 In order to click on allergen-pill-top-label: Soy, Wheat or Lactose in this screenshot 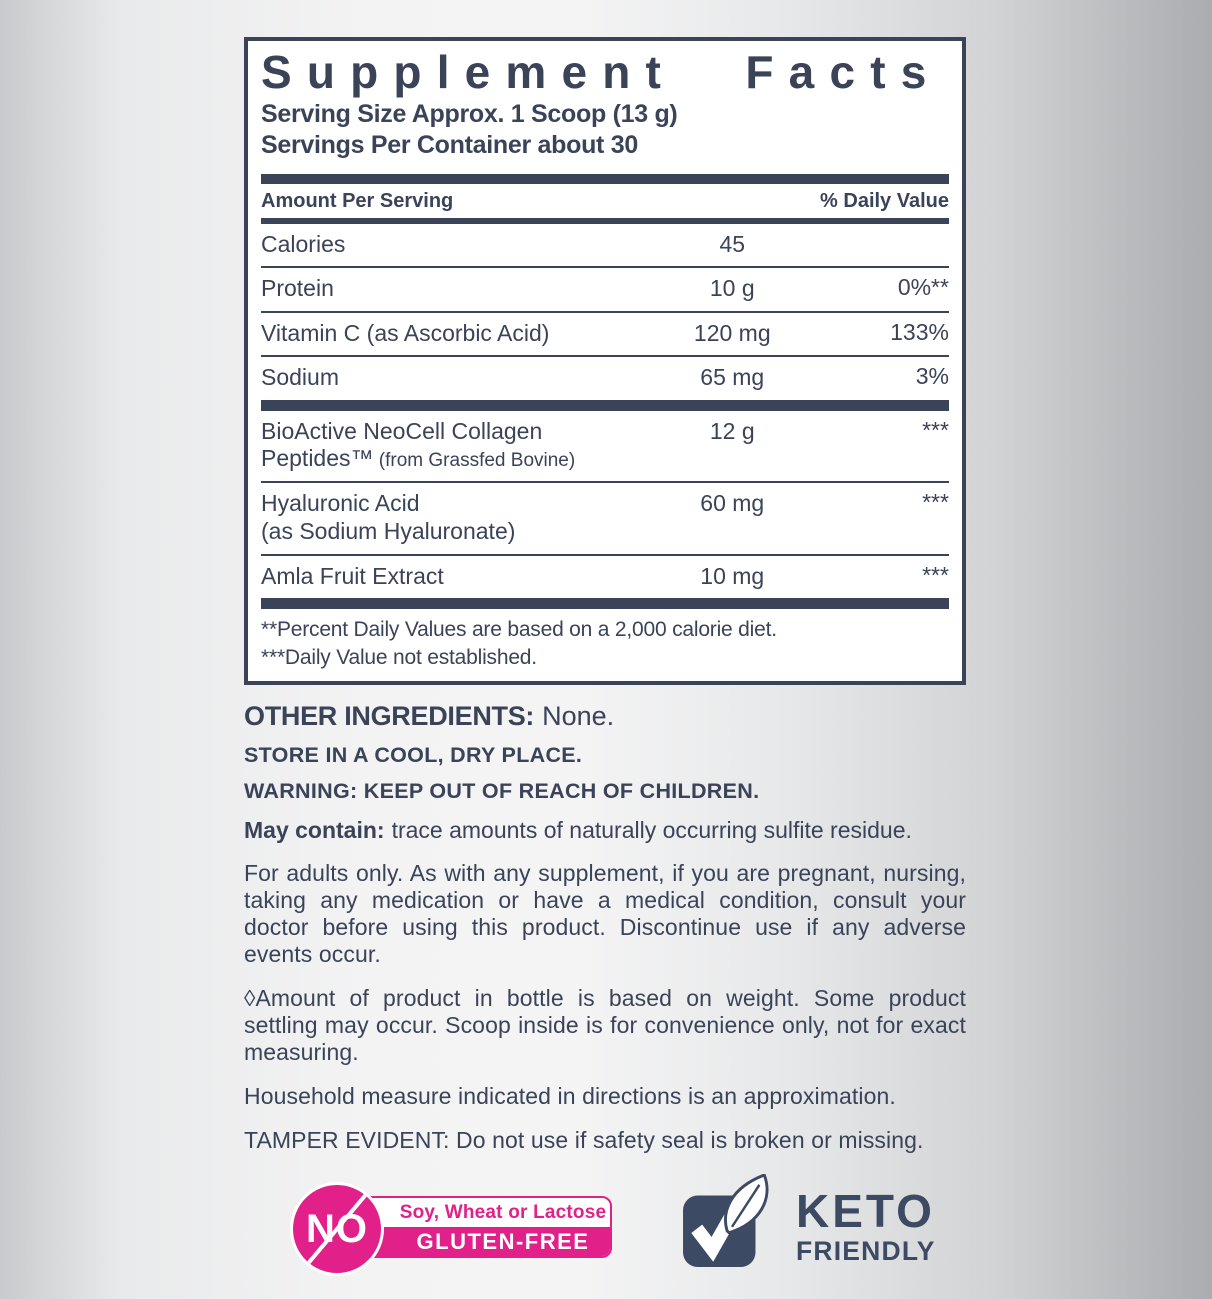, I will do `click(503, 1212)`.